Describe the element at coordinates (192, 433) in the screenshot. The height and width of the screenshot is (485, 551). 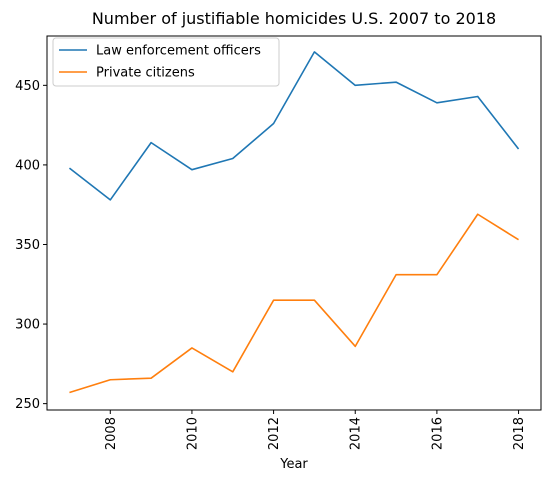
I see `x-tick-label: 2010` at that location.